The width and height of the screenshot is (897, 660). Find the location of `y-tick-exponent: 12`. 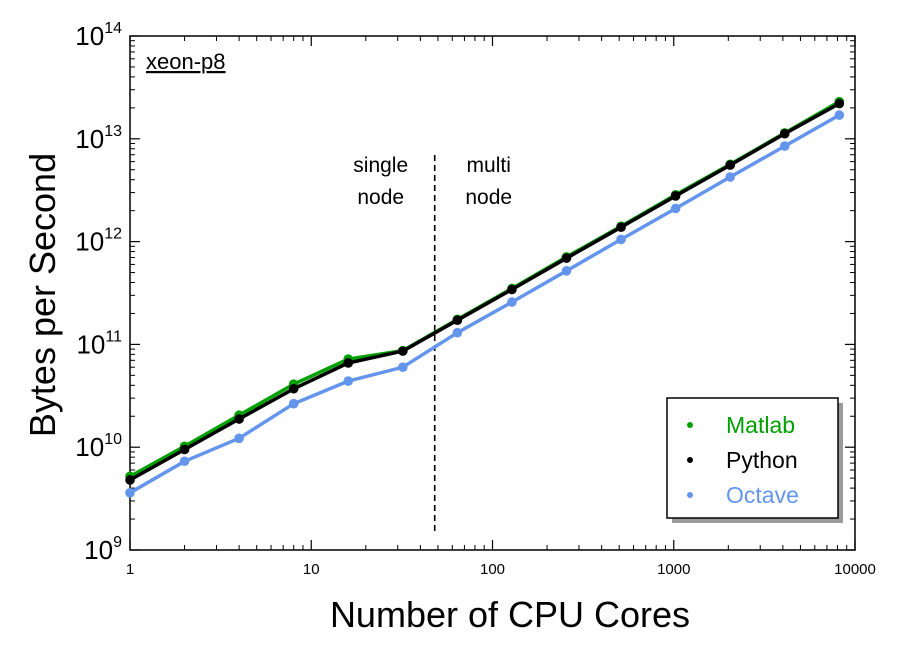

y-tick-exponent: 12 is located at coordinates (113, 234).